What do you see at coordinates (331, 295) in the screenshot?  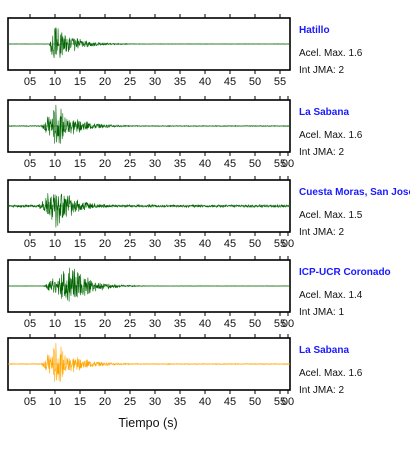 I see `peak-acceleration-label: Acel. Max. 1.4` at bounding box center [331, 295].